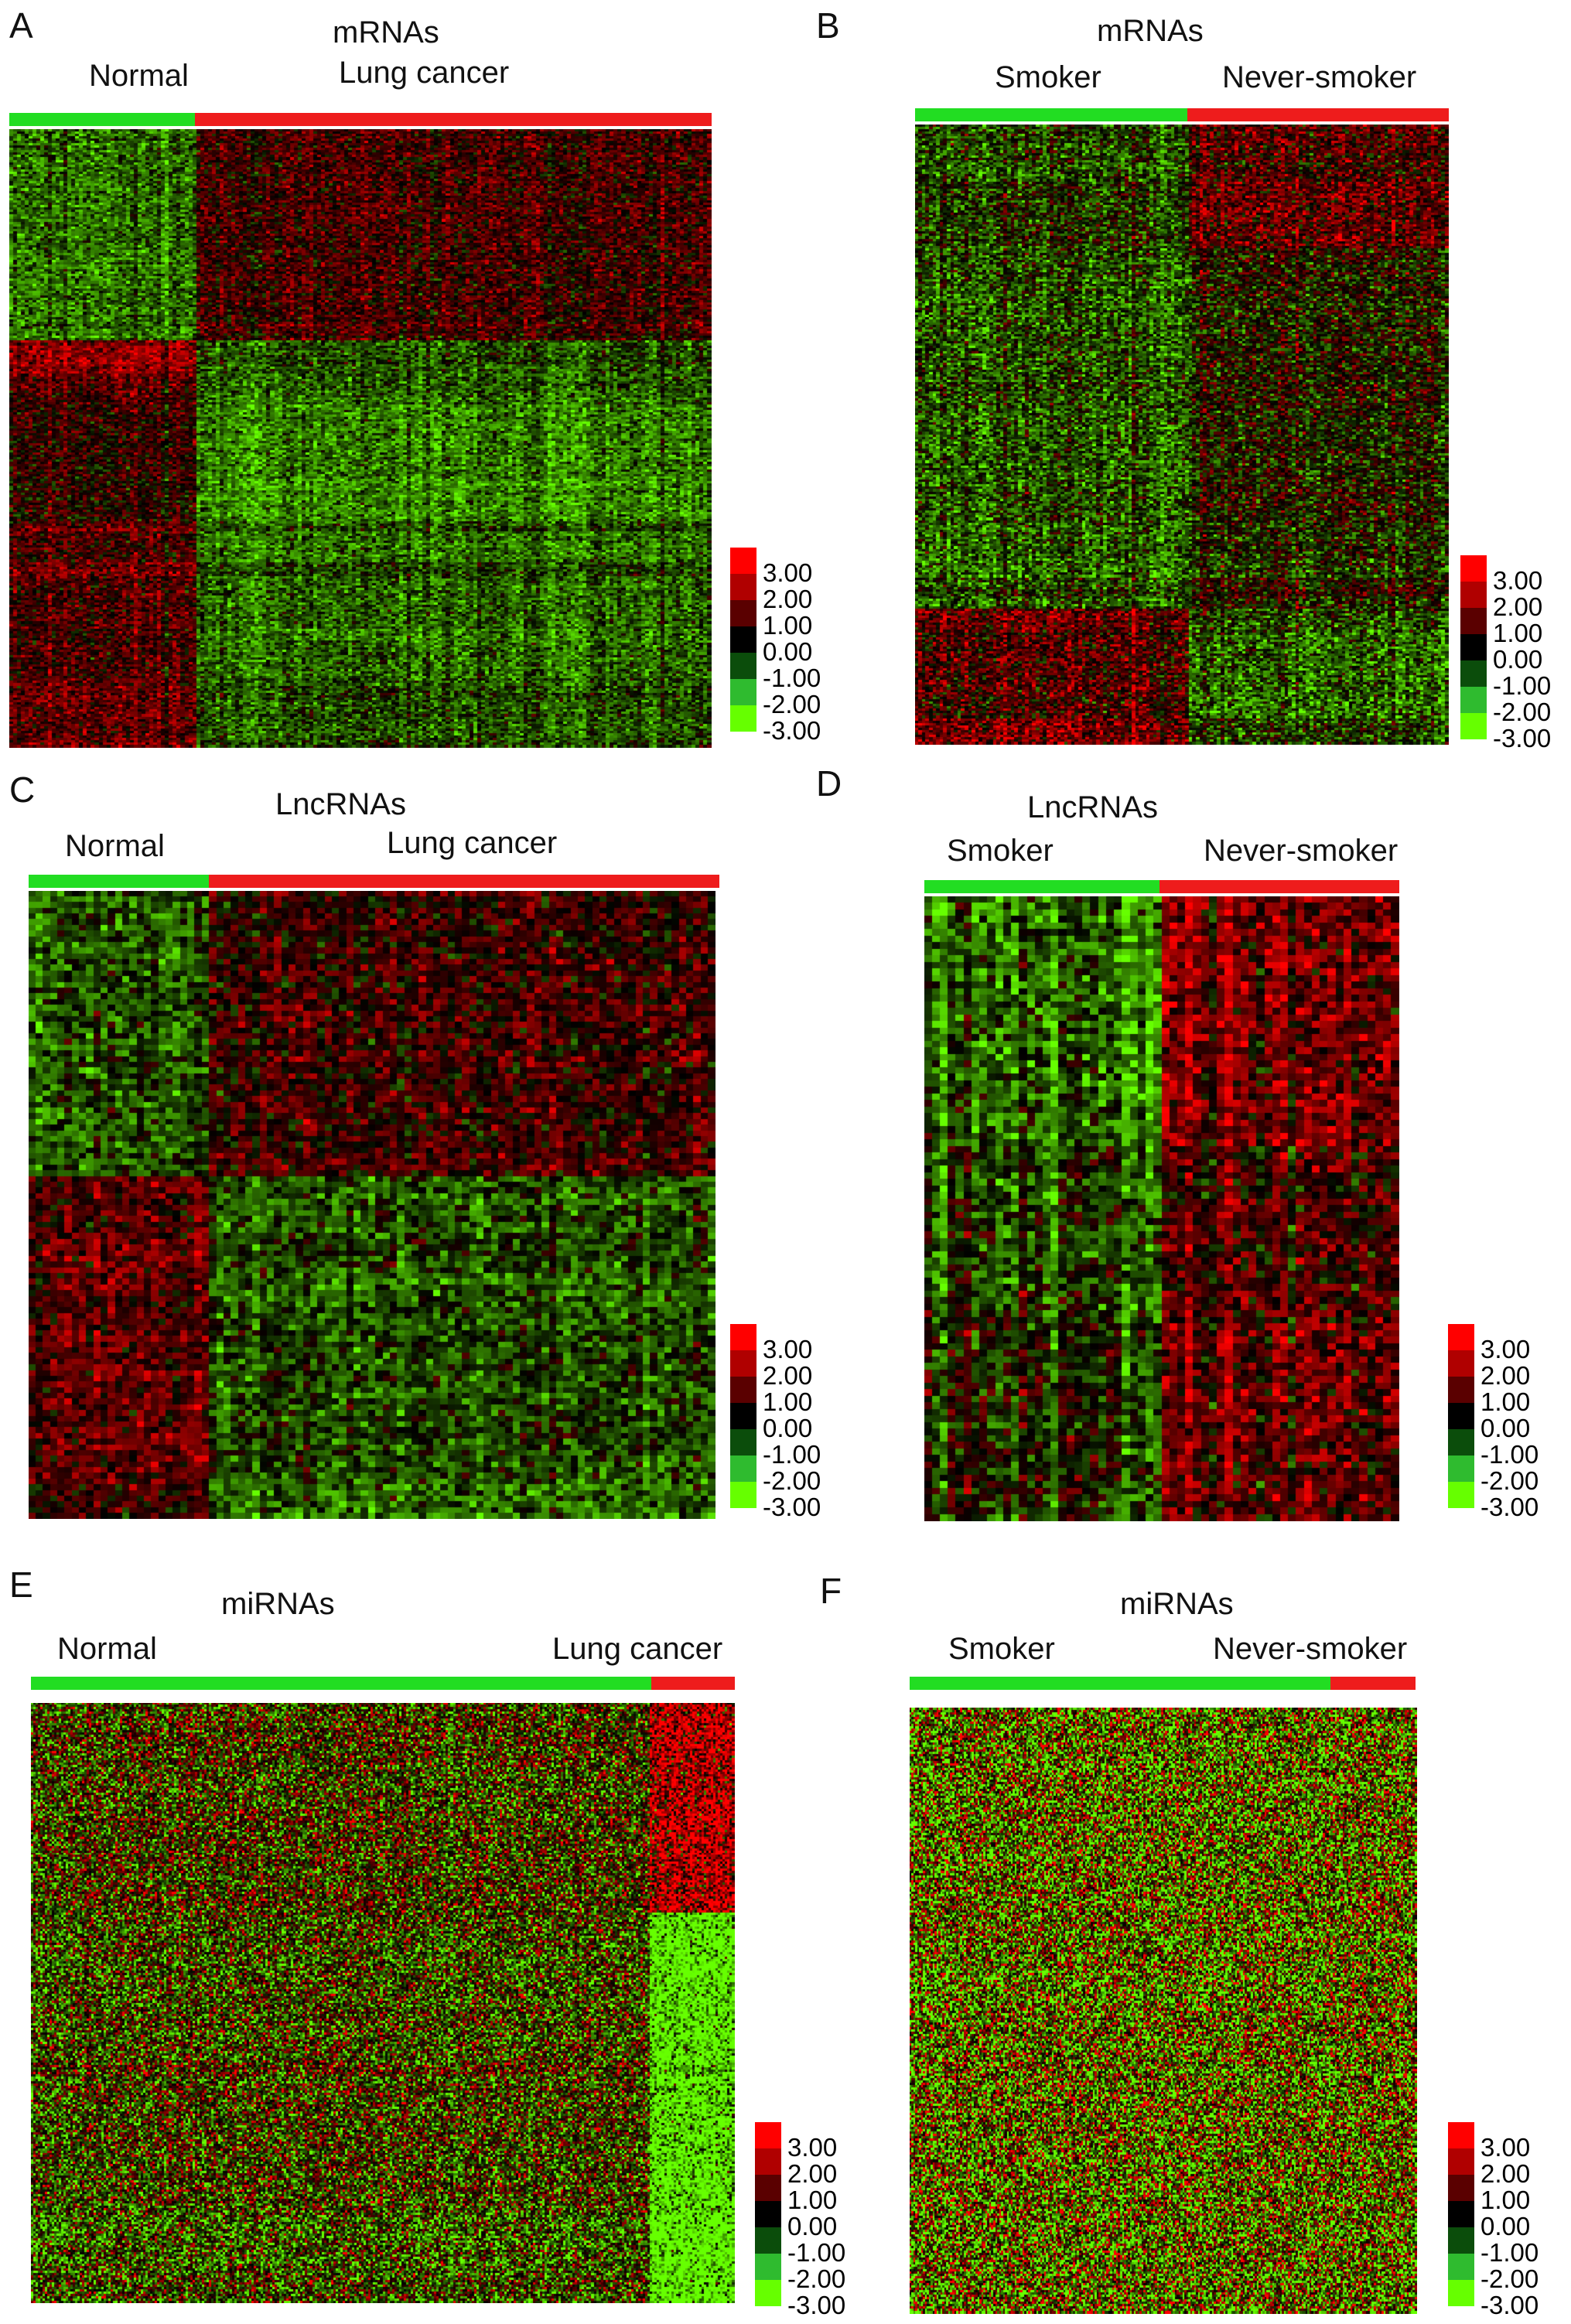  What do you see at coordinates (792, 1480) in the screenshot?
I see `panel-c-colorbar-tick: -2.00` at bounding box center [792, 1480].